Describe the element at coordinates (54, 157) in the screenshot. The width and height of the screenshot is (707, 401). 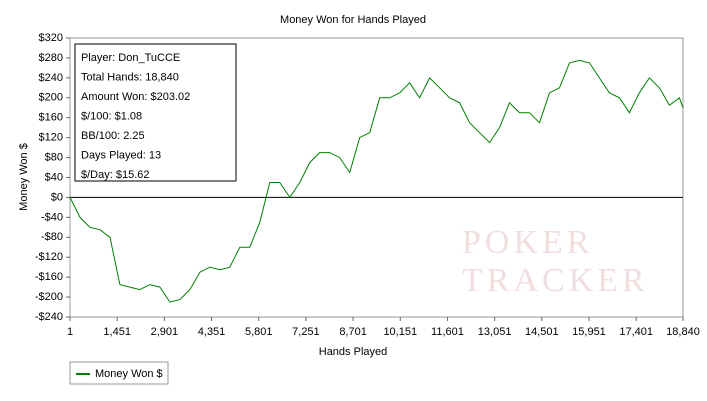
I see `y-tick-label: $80` at that location.